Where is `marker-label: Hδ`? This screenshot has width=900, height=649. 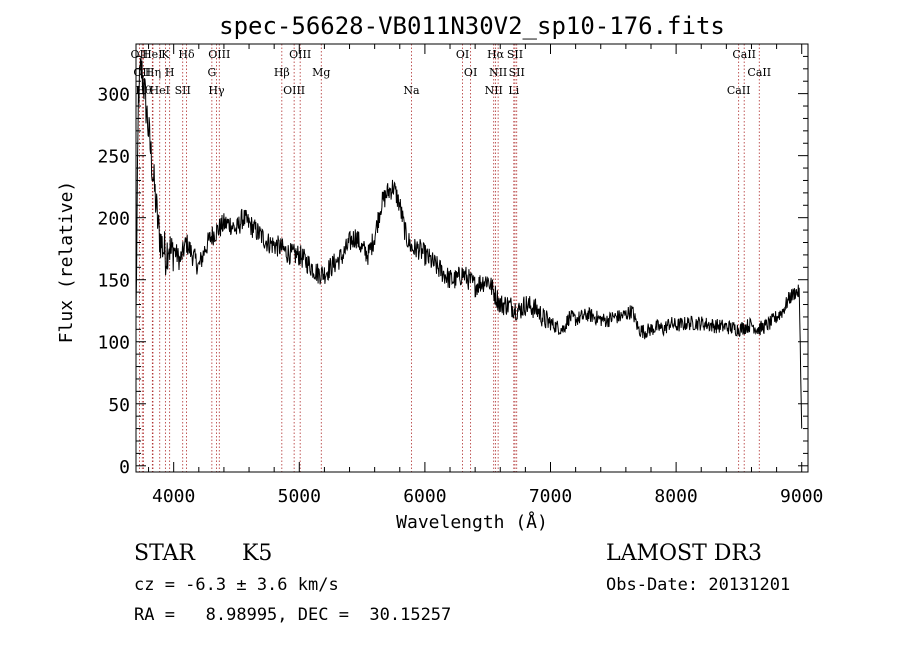
marker-label: Hδ is located at coordinates (186, 54).